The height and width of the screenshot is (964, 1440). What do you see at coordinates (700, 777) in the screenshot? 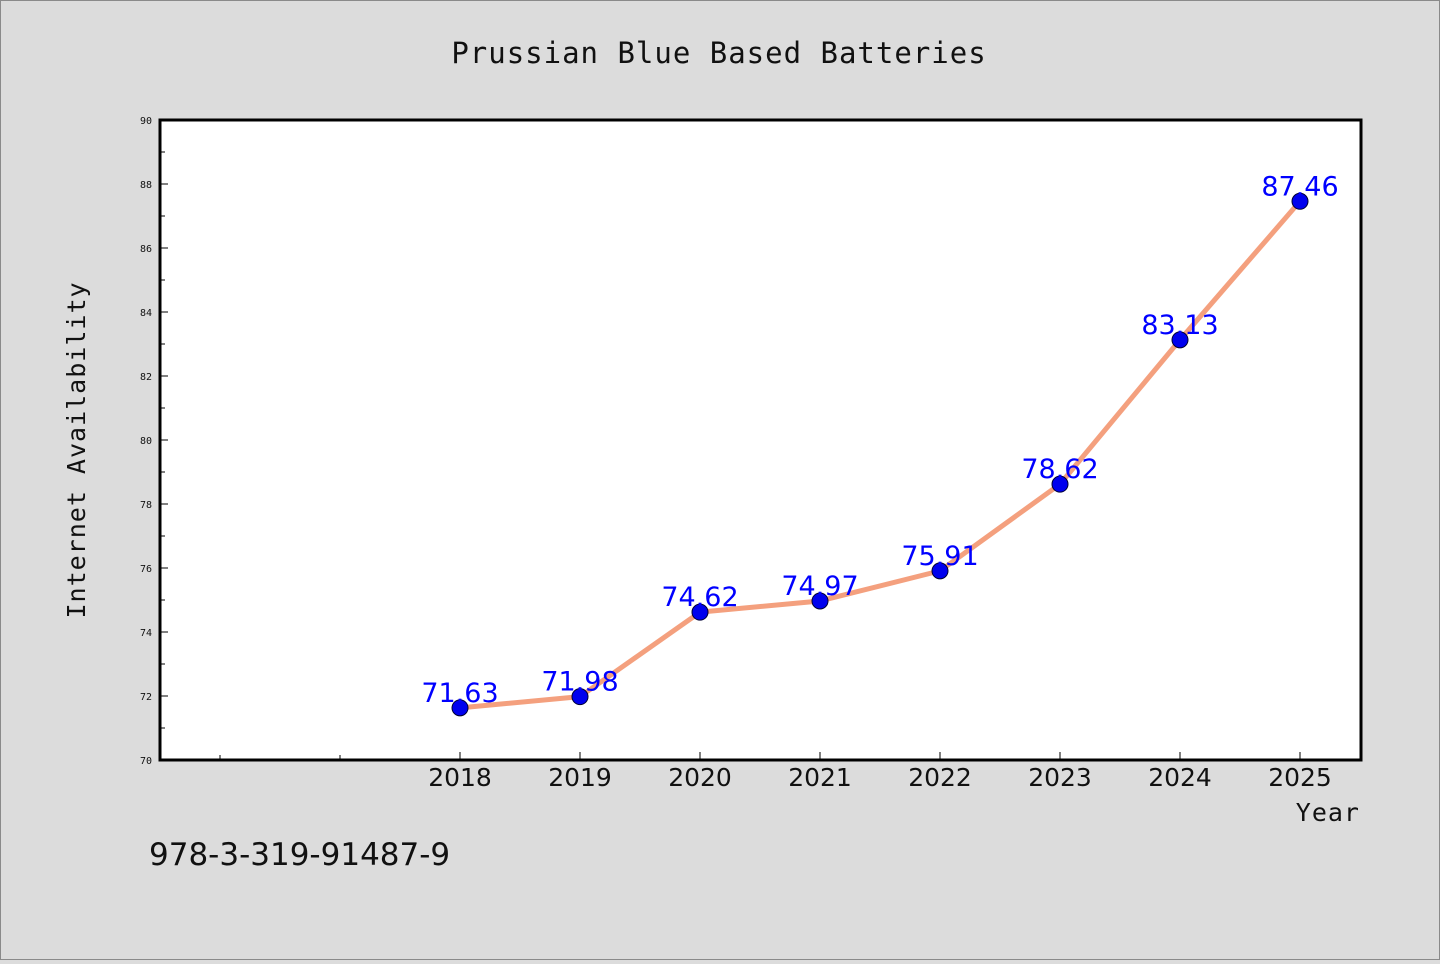
I see `x-tick-label: 2020` at bounding box center [700, 777].